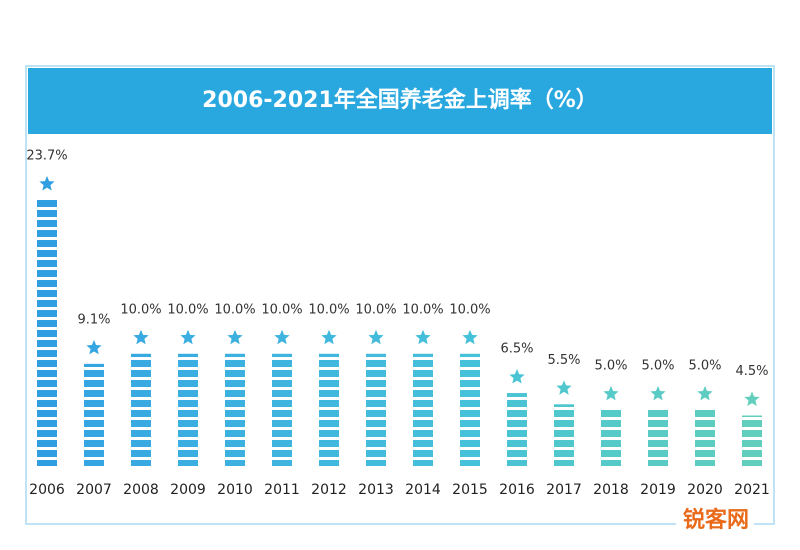 The width and height of the screenshot is (800, 550). Describe the element at coordinates (141, 490) in the screenshot. I see `x-tick-label: 2008` at that location.